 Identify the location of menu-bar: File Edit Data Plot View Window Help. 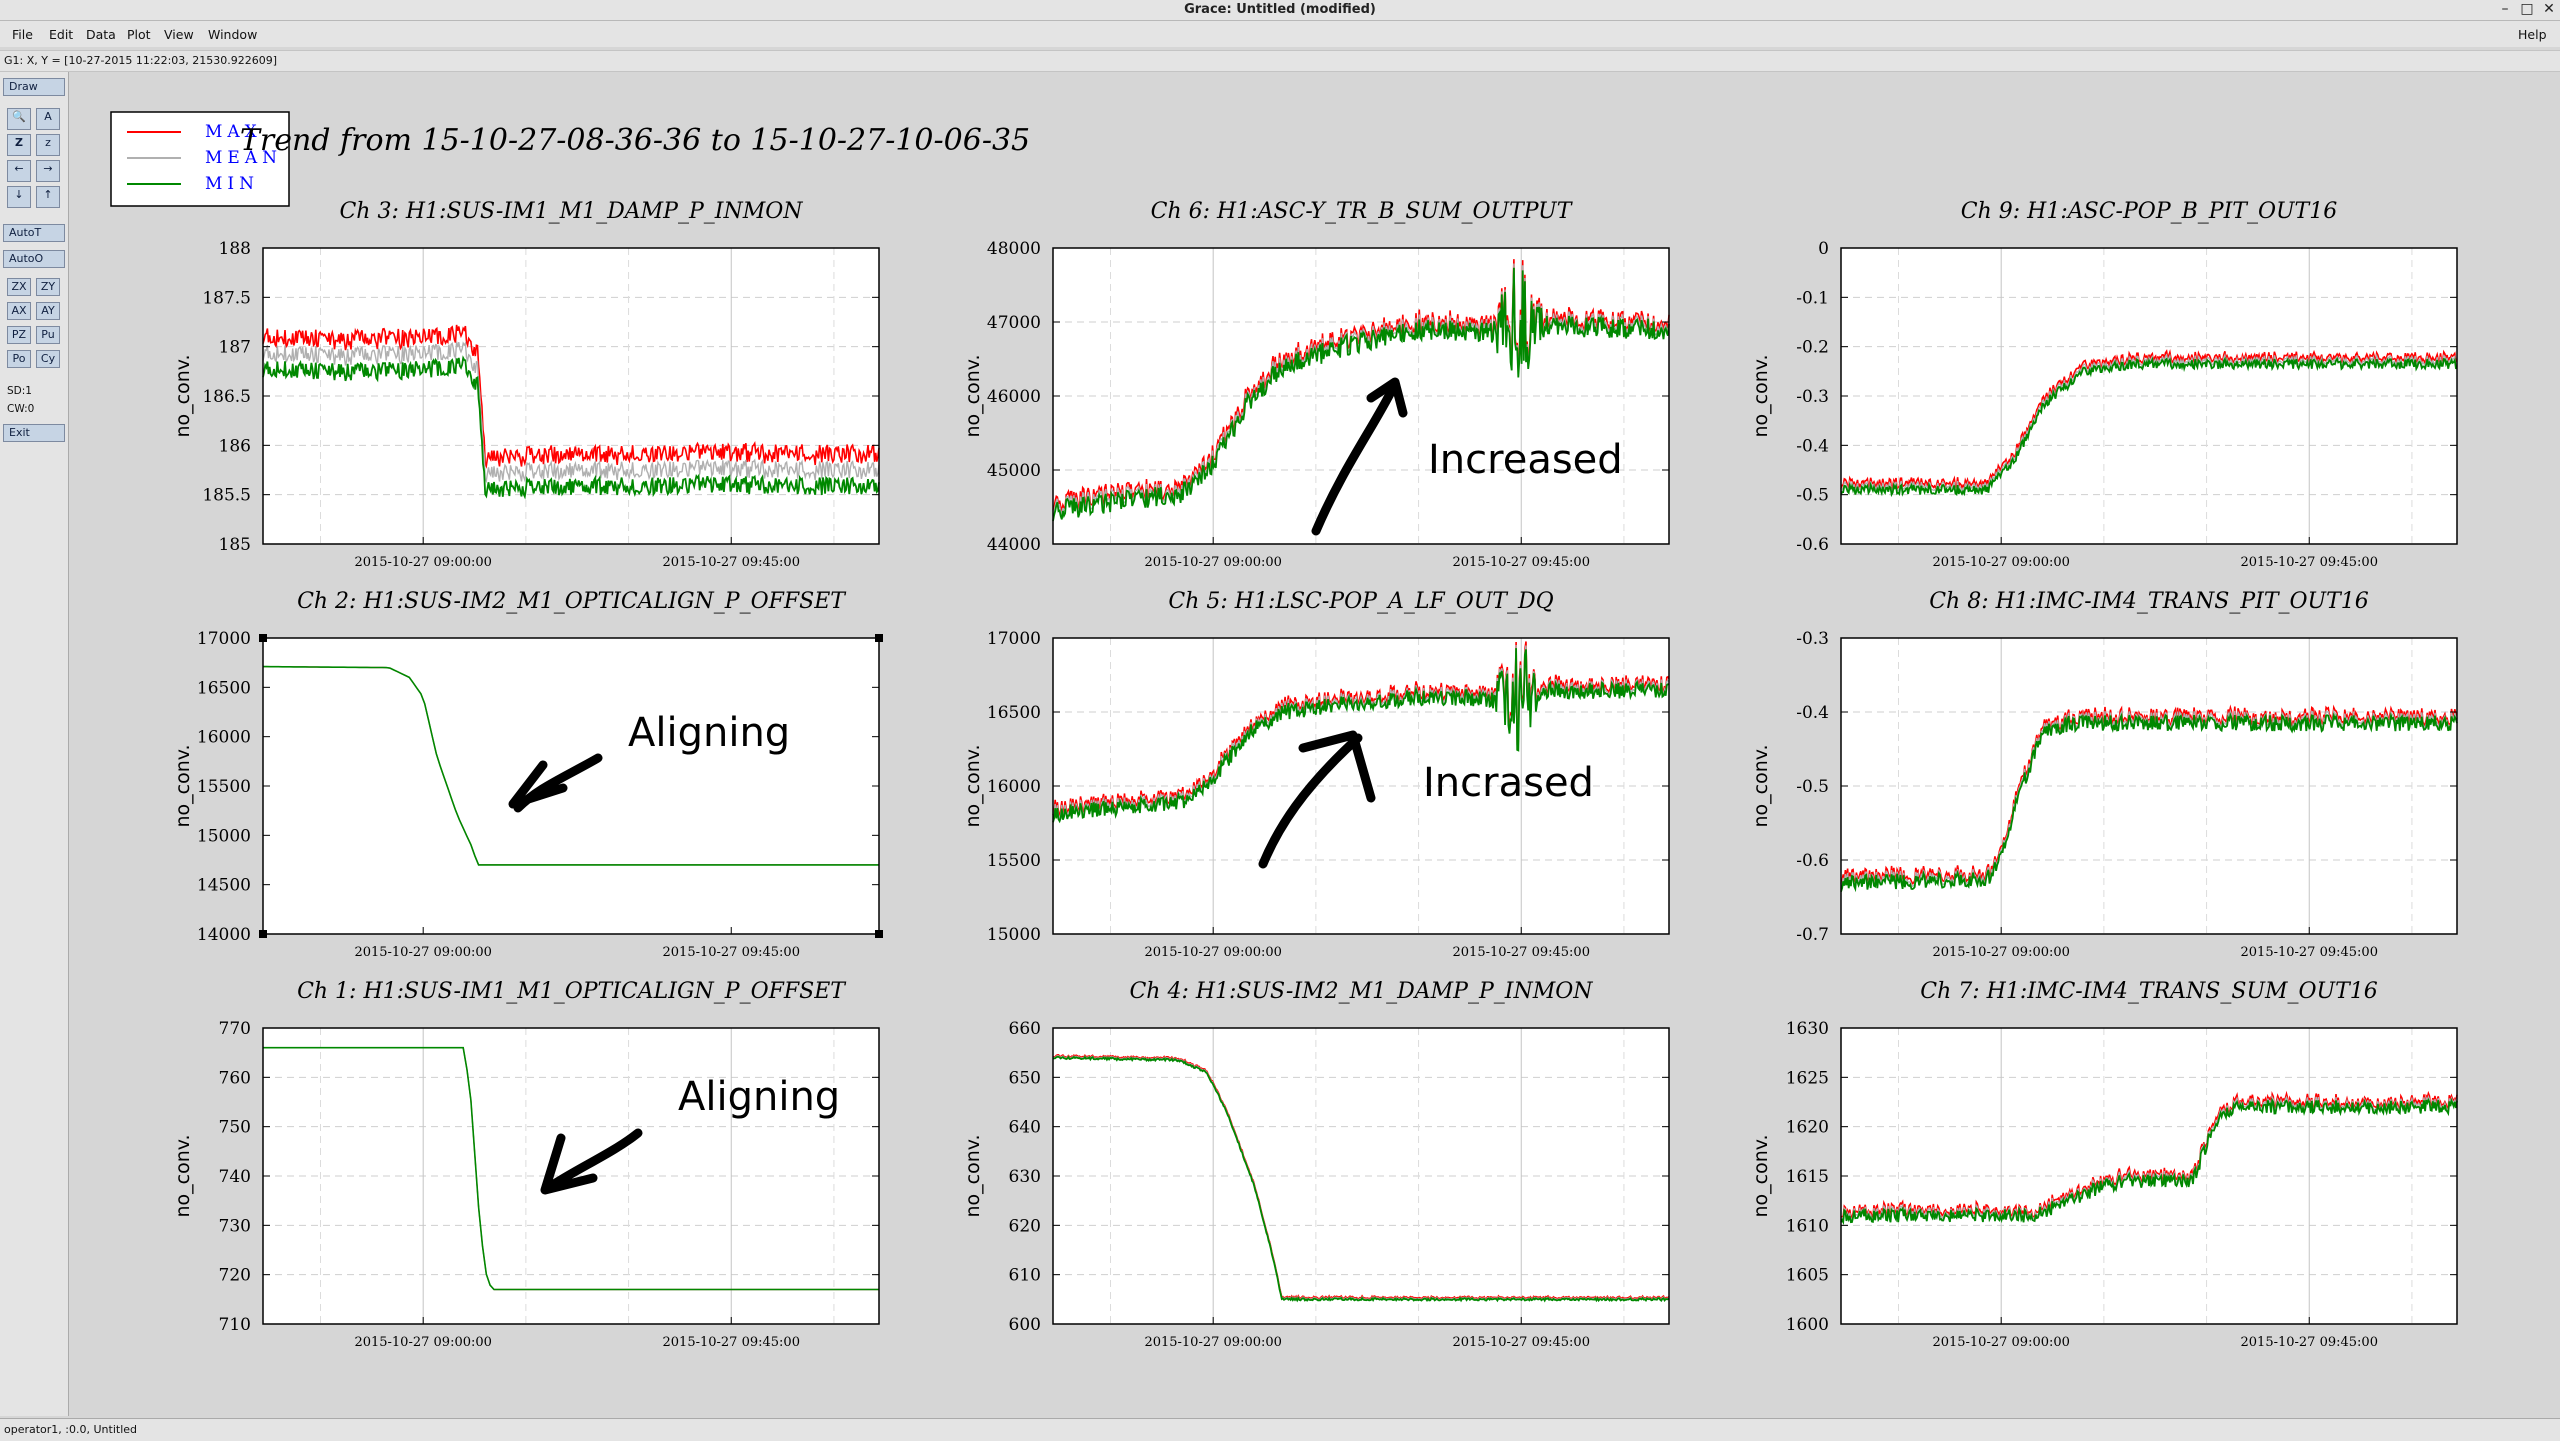
(1280, 34).